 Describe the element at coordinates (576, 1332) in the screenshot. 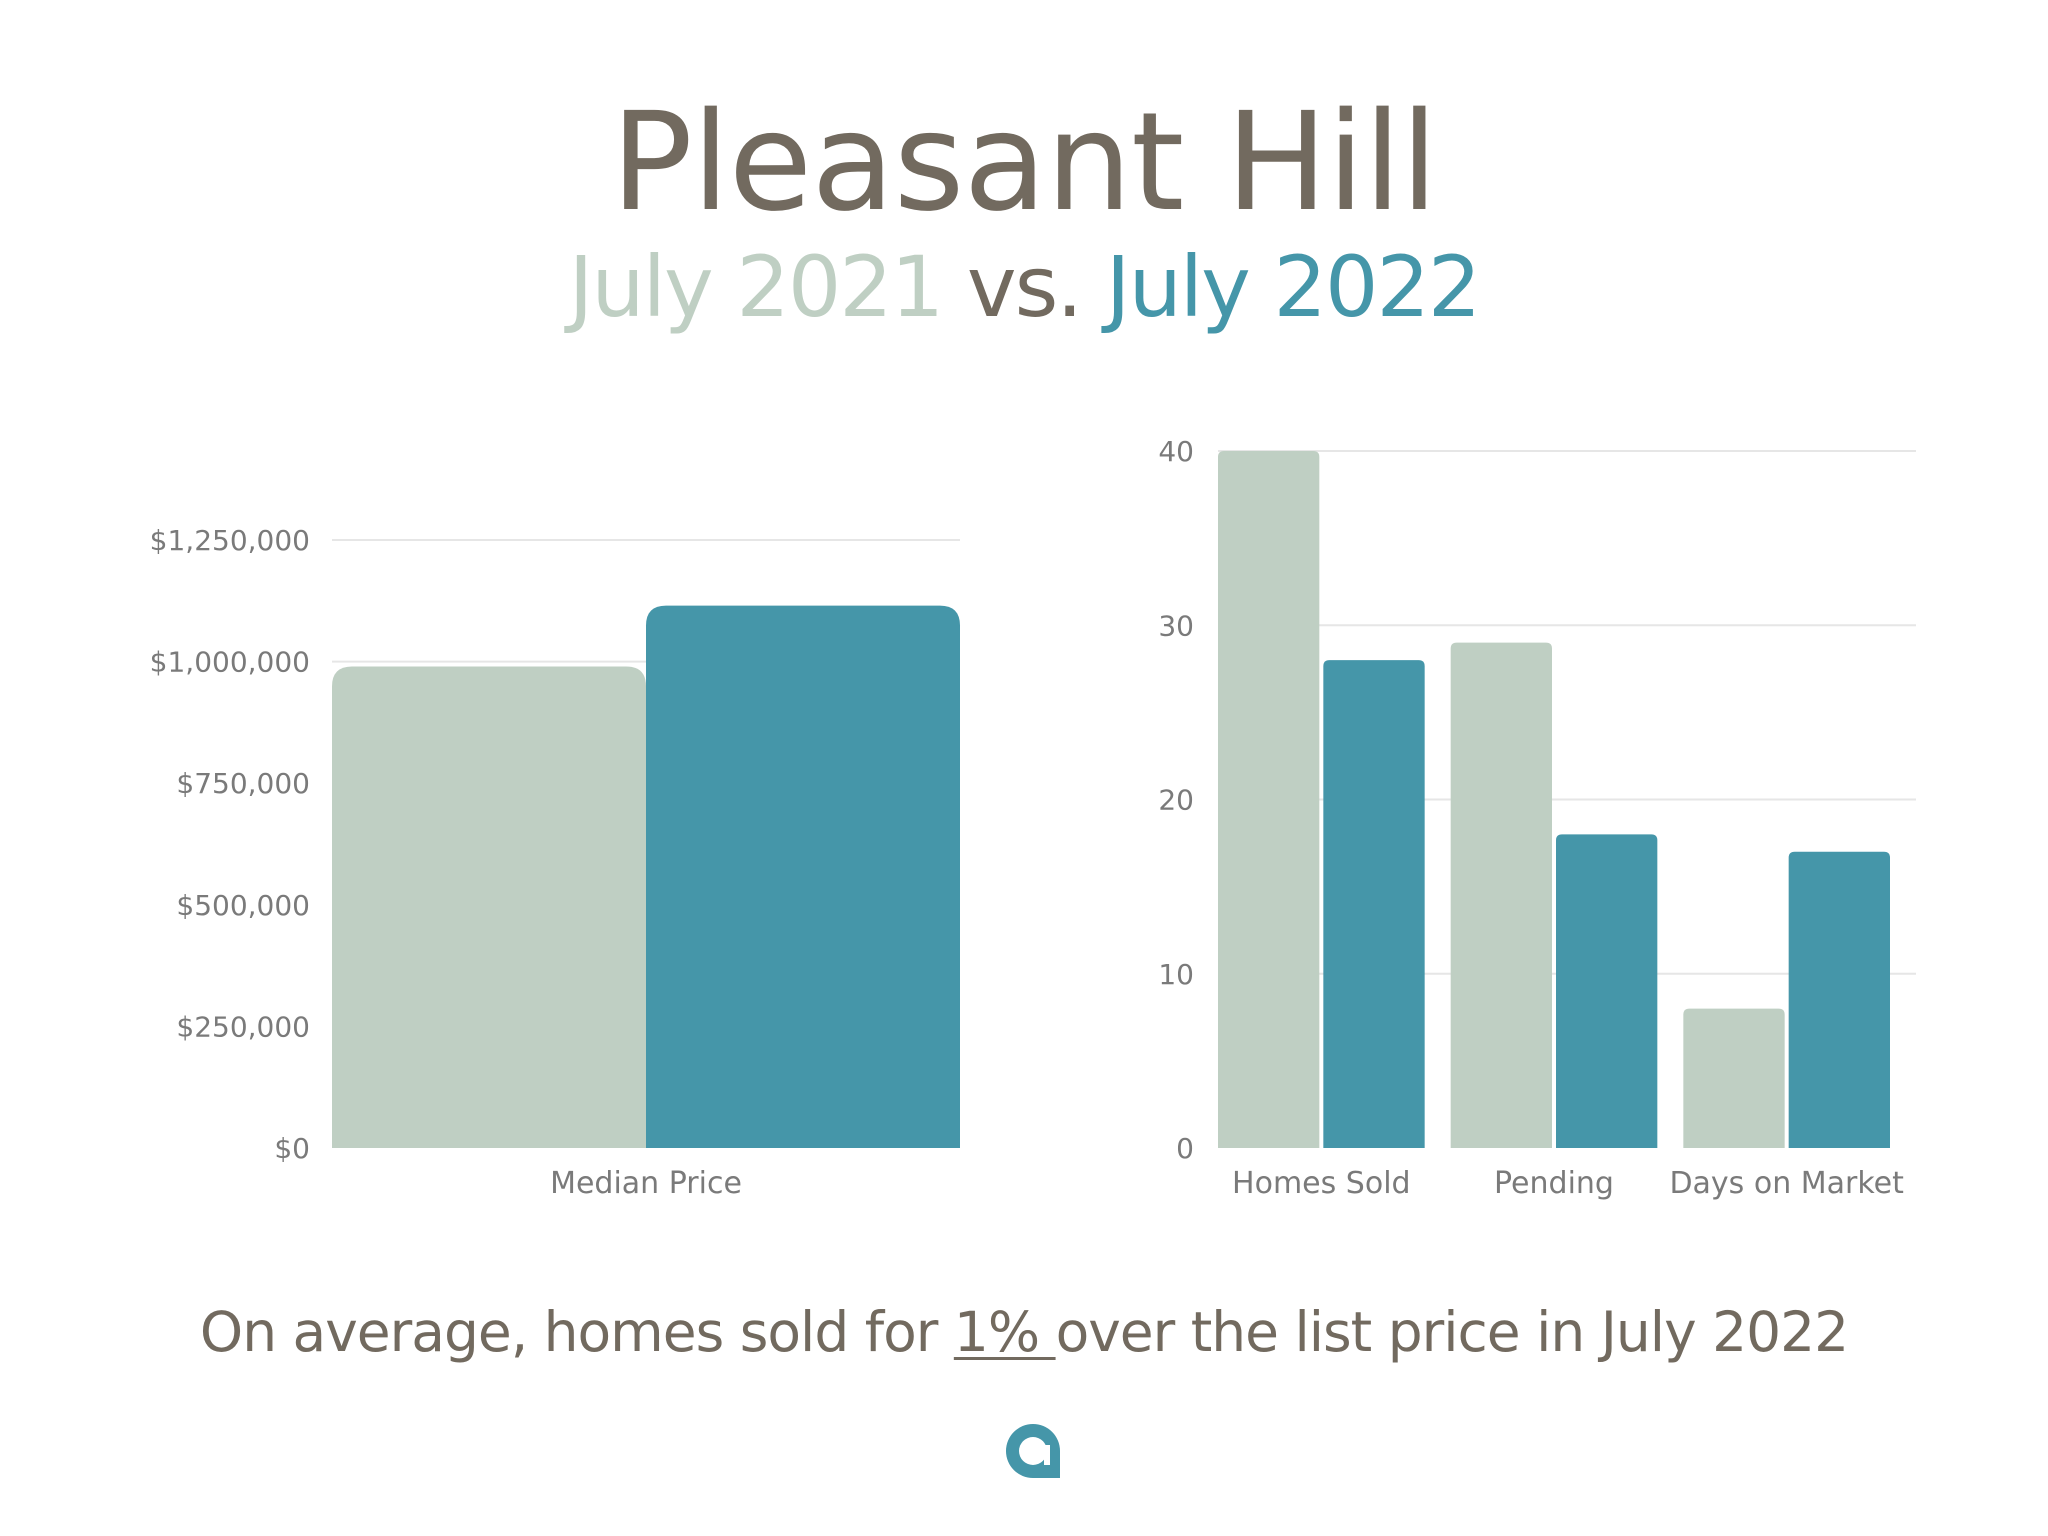

I see `footer-prefix: On average, homes sold for` at that location.